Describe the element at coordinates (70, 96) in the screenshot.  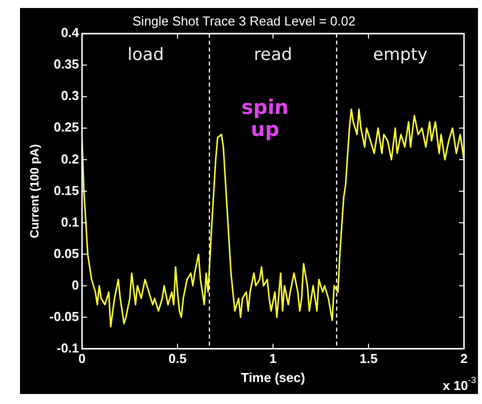
I see `y-tick-label: 0.3` at that location.